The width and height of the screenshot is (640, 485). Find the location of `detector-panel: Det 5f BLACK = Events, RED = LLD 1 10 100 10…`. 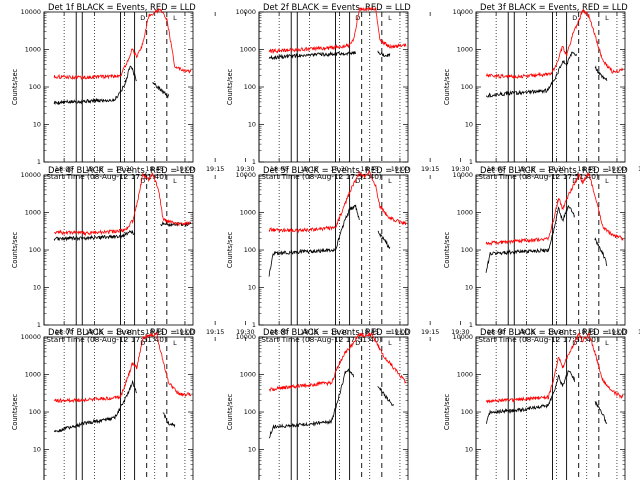

detector-panel: Det 5f BLACK = Events, RED = LLD 1 10 100 10… is located at coordinates (348, 254).